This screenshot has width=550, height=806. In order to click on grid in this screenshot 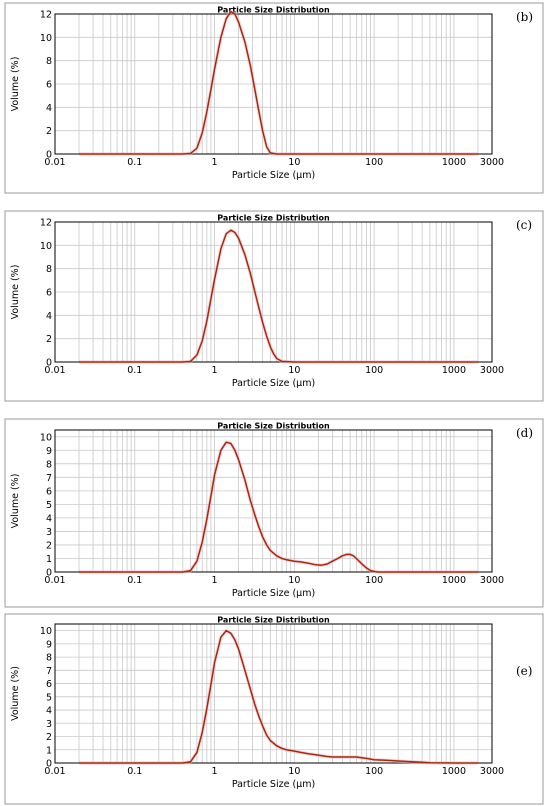, I will do `click(273, 501)`.